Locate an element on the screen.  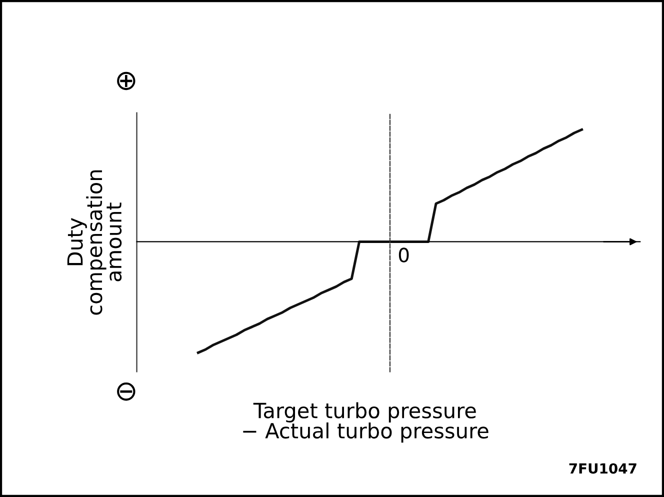
text: 7FU1047 is located at coordinates (602, 468).